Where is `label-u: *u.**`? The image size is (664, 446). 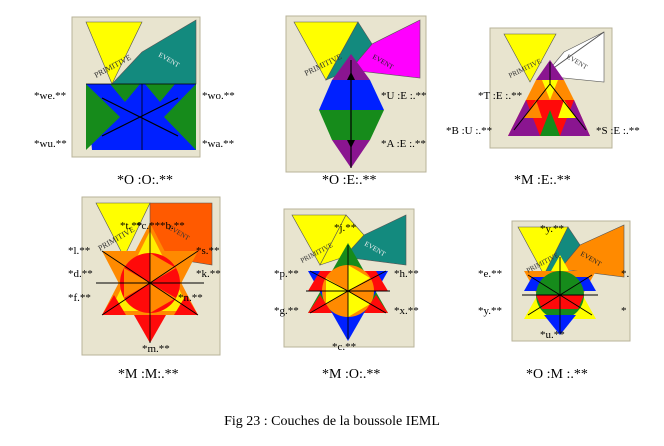 label-u: *u.** is located at coordinates (552, 335).